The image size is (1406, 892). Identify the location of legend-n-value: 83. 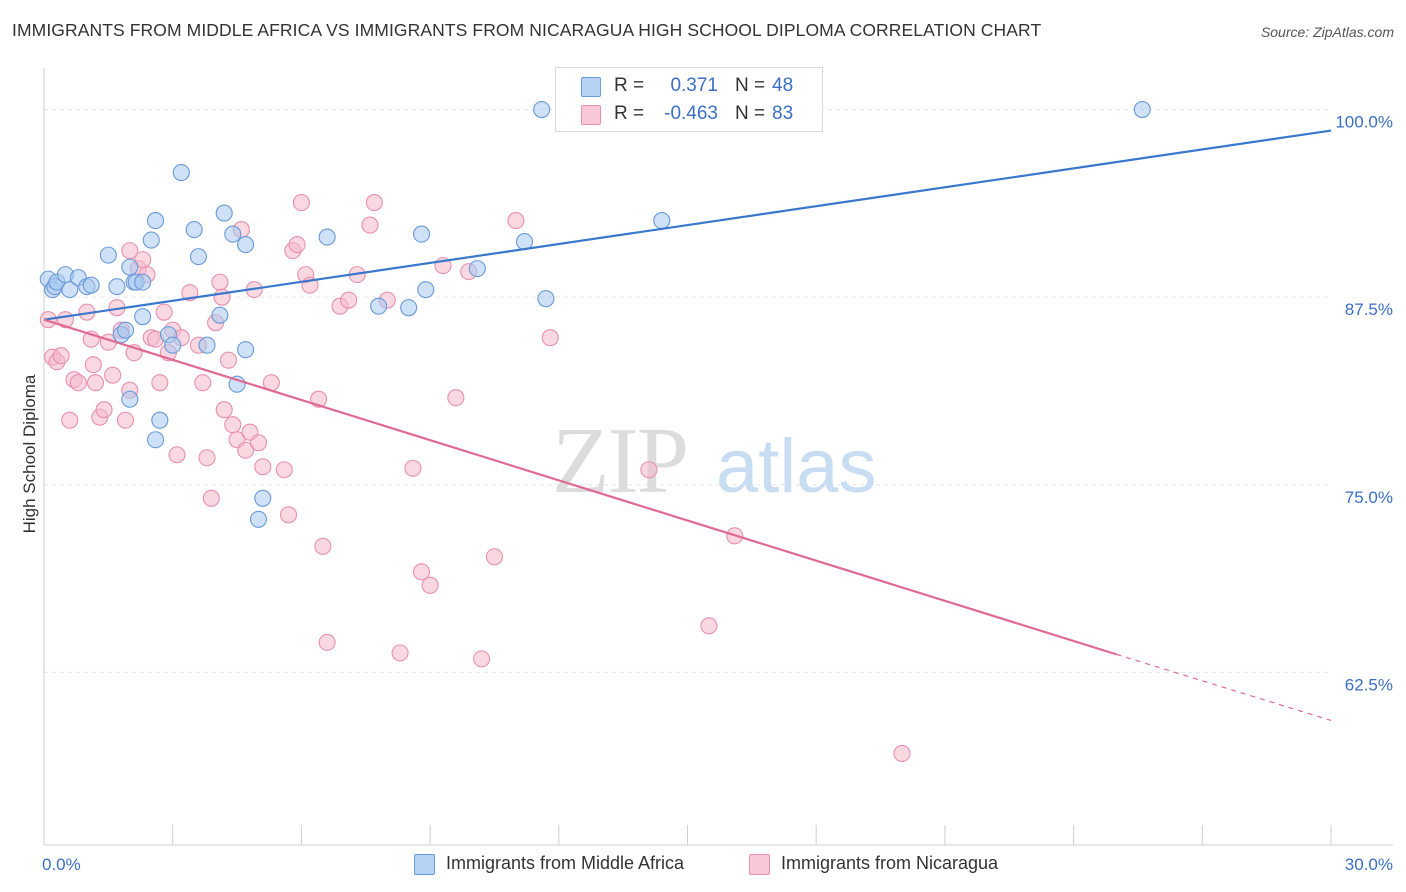
(783, 113).